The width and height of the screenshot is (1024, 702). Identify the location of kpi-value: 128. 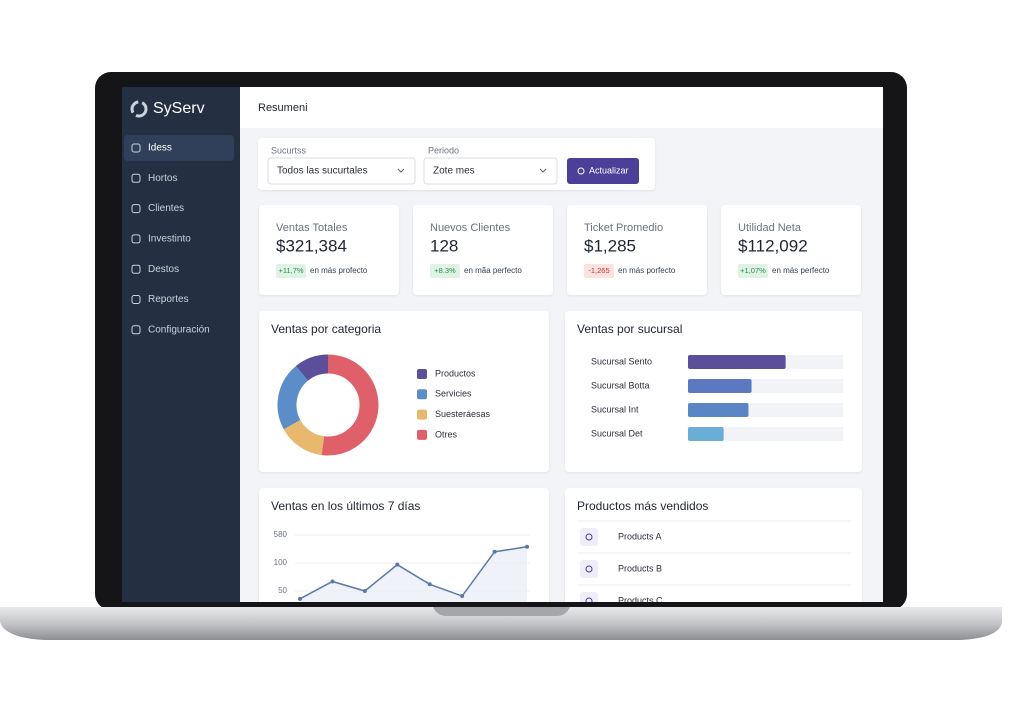
(444, 245).